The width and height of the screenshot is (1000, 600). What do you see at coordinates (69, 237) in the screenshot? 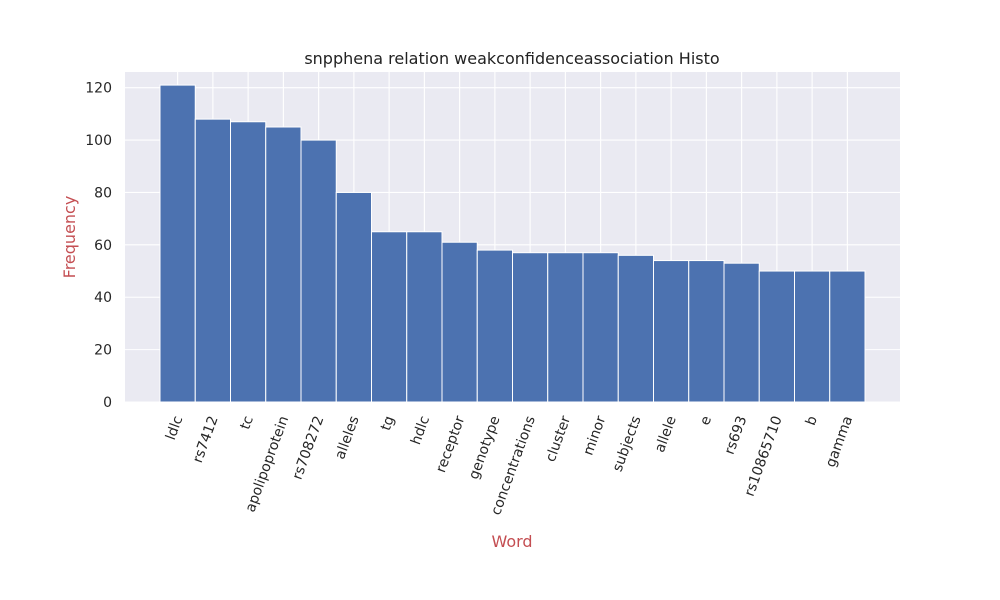
I see `y-axis-label: Frequency` at bounding box center [69, 237].